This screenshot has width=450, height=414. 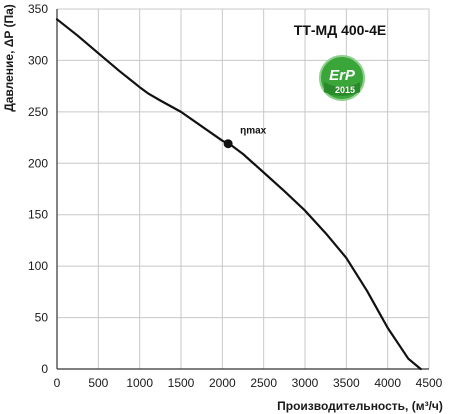 I want to click on x-tick-label: 500, so click(x=98, y=383).